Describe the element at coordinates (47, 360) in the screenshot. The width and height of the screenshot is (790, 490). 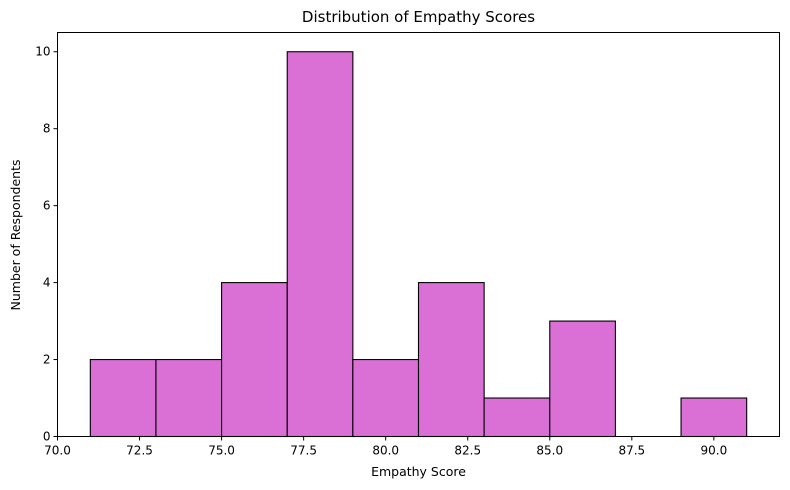
I see `y-tick-label: 2` at that location.